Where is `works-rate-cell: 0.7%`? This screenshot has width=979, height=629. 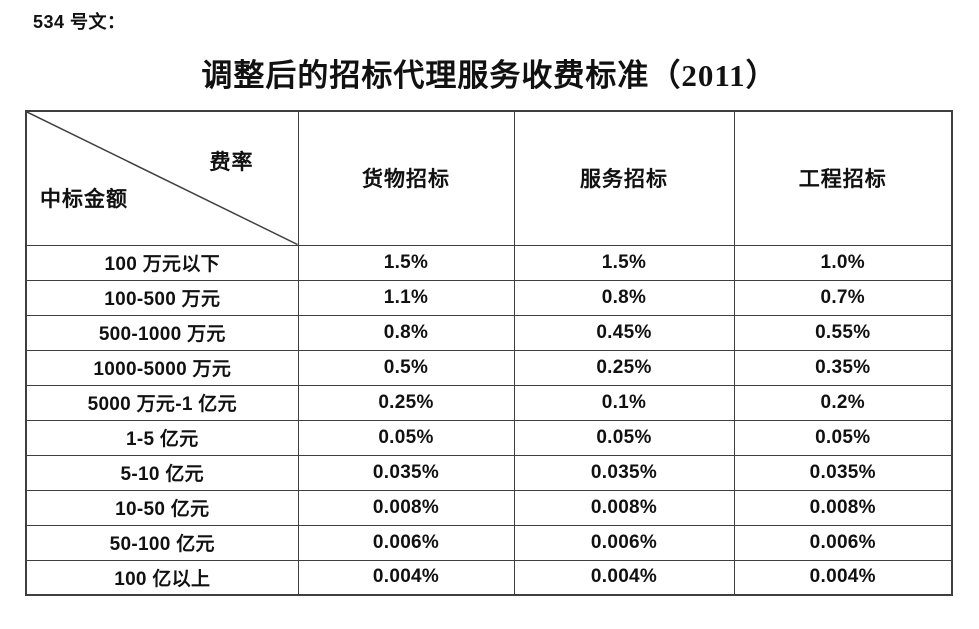 works-rate-cell: 0.7% is located at coordinates (843, 297).